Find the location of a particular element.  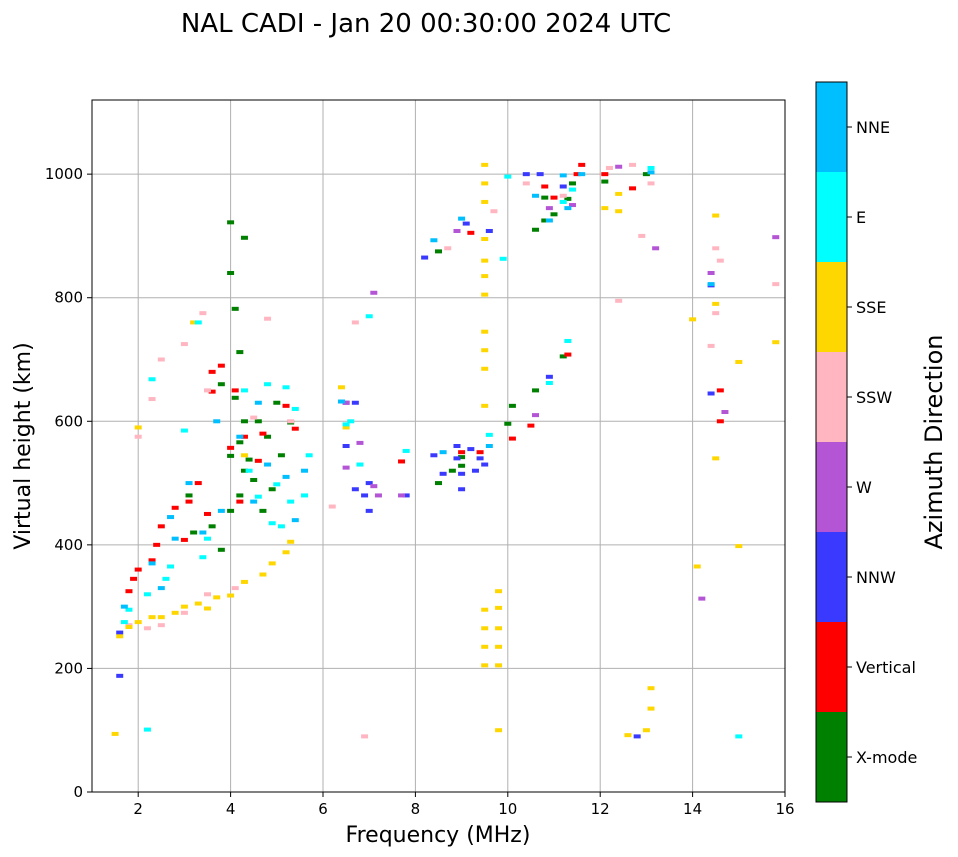

colorbar-label: W is located at coordinates (864, 487).